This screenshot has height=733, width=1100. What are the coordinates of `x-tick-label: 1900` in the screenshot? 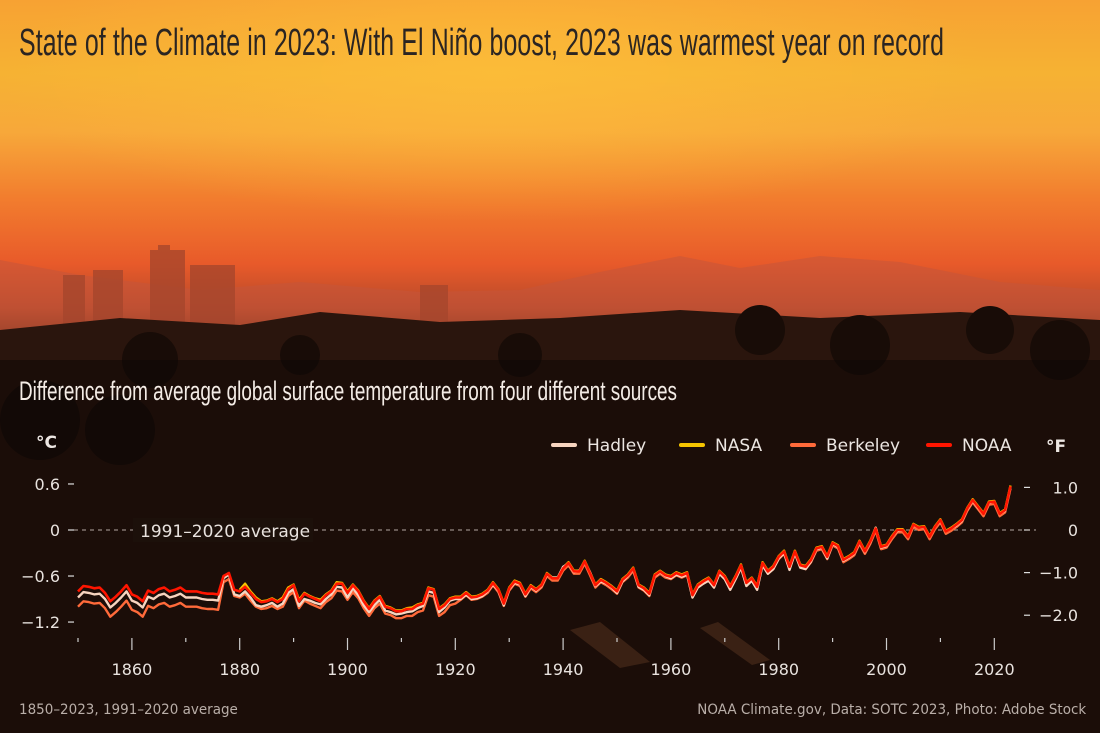 It's located at (347, 669).